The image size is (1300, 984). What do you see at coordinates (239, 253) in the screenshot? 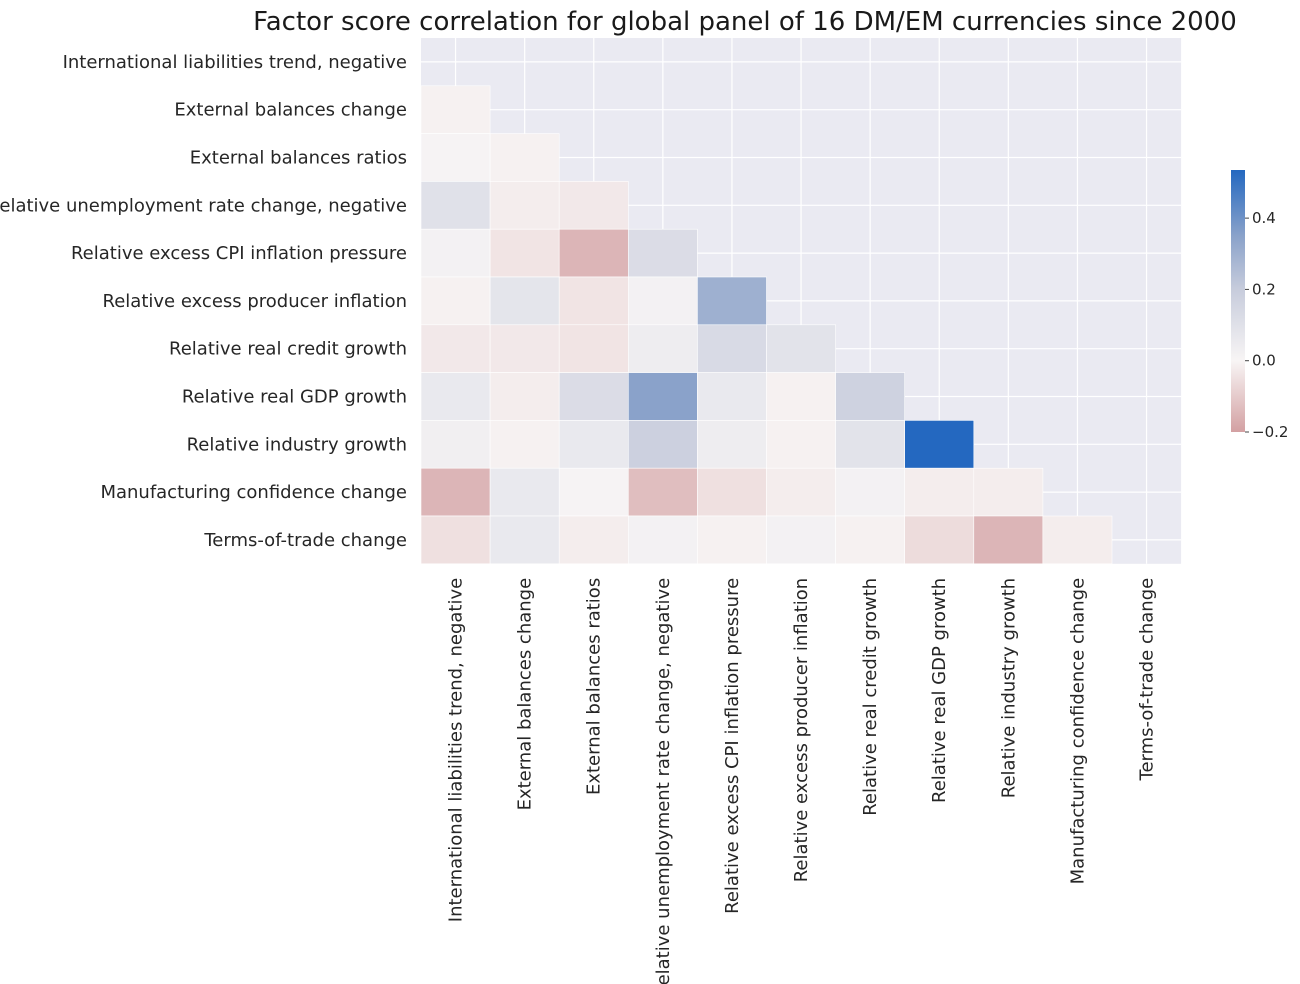
I see `y-tick-label: Relative excess CPI inflation pressure` at bounding box center [239, 253].